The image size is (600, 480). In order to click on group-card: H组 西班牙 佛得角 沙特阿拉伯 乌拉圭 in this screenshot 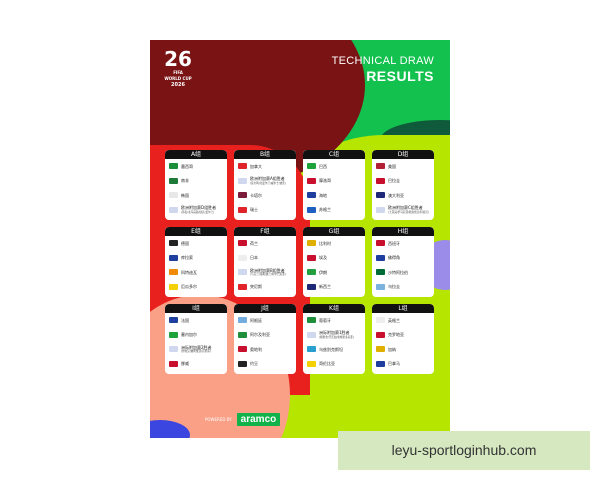, I will do `click(403, 262)`.